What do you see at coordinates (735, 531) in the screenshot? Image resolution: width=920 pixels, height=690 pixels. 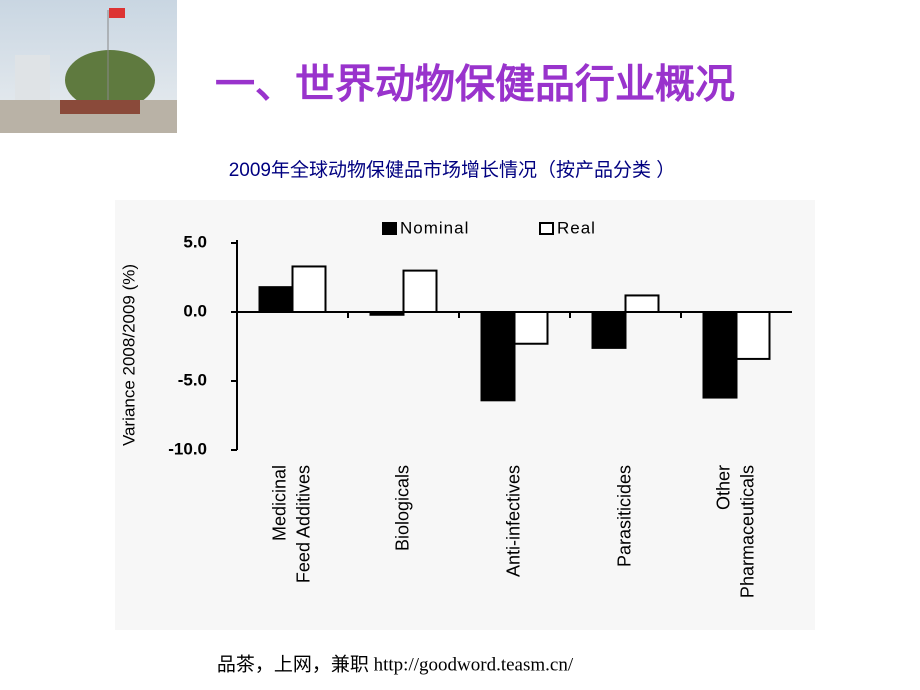 I see `x-tick-label: Other Pharmaceuticals` at bounding box center [735, 531].